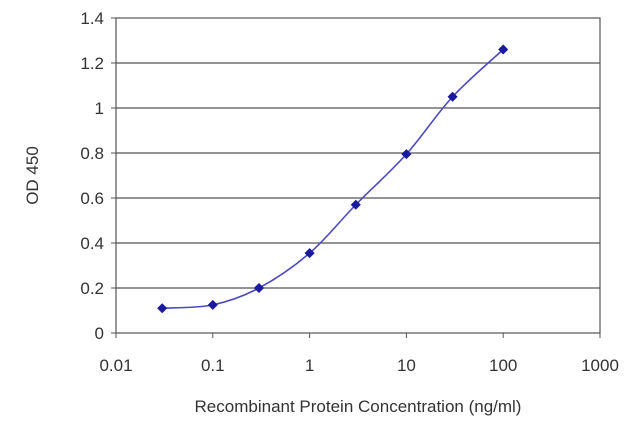  What do you see at coordinates (92, 243) in the screenshot?
I see `y-tick-label: 0.4` at bounding box center [92, 243].